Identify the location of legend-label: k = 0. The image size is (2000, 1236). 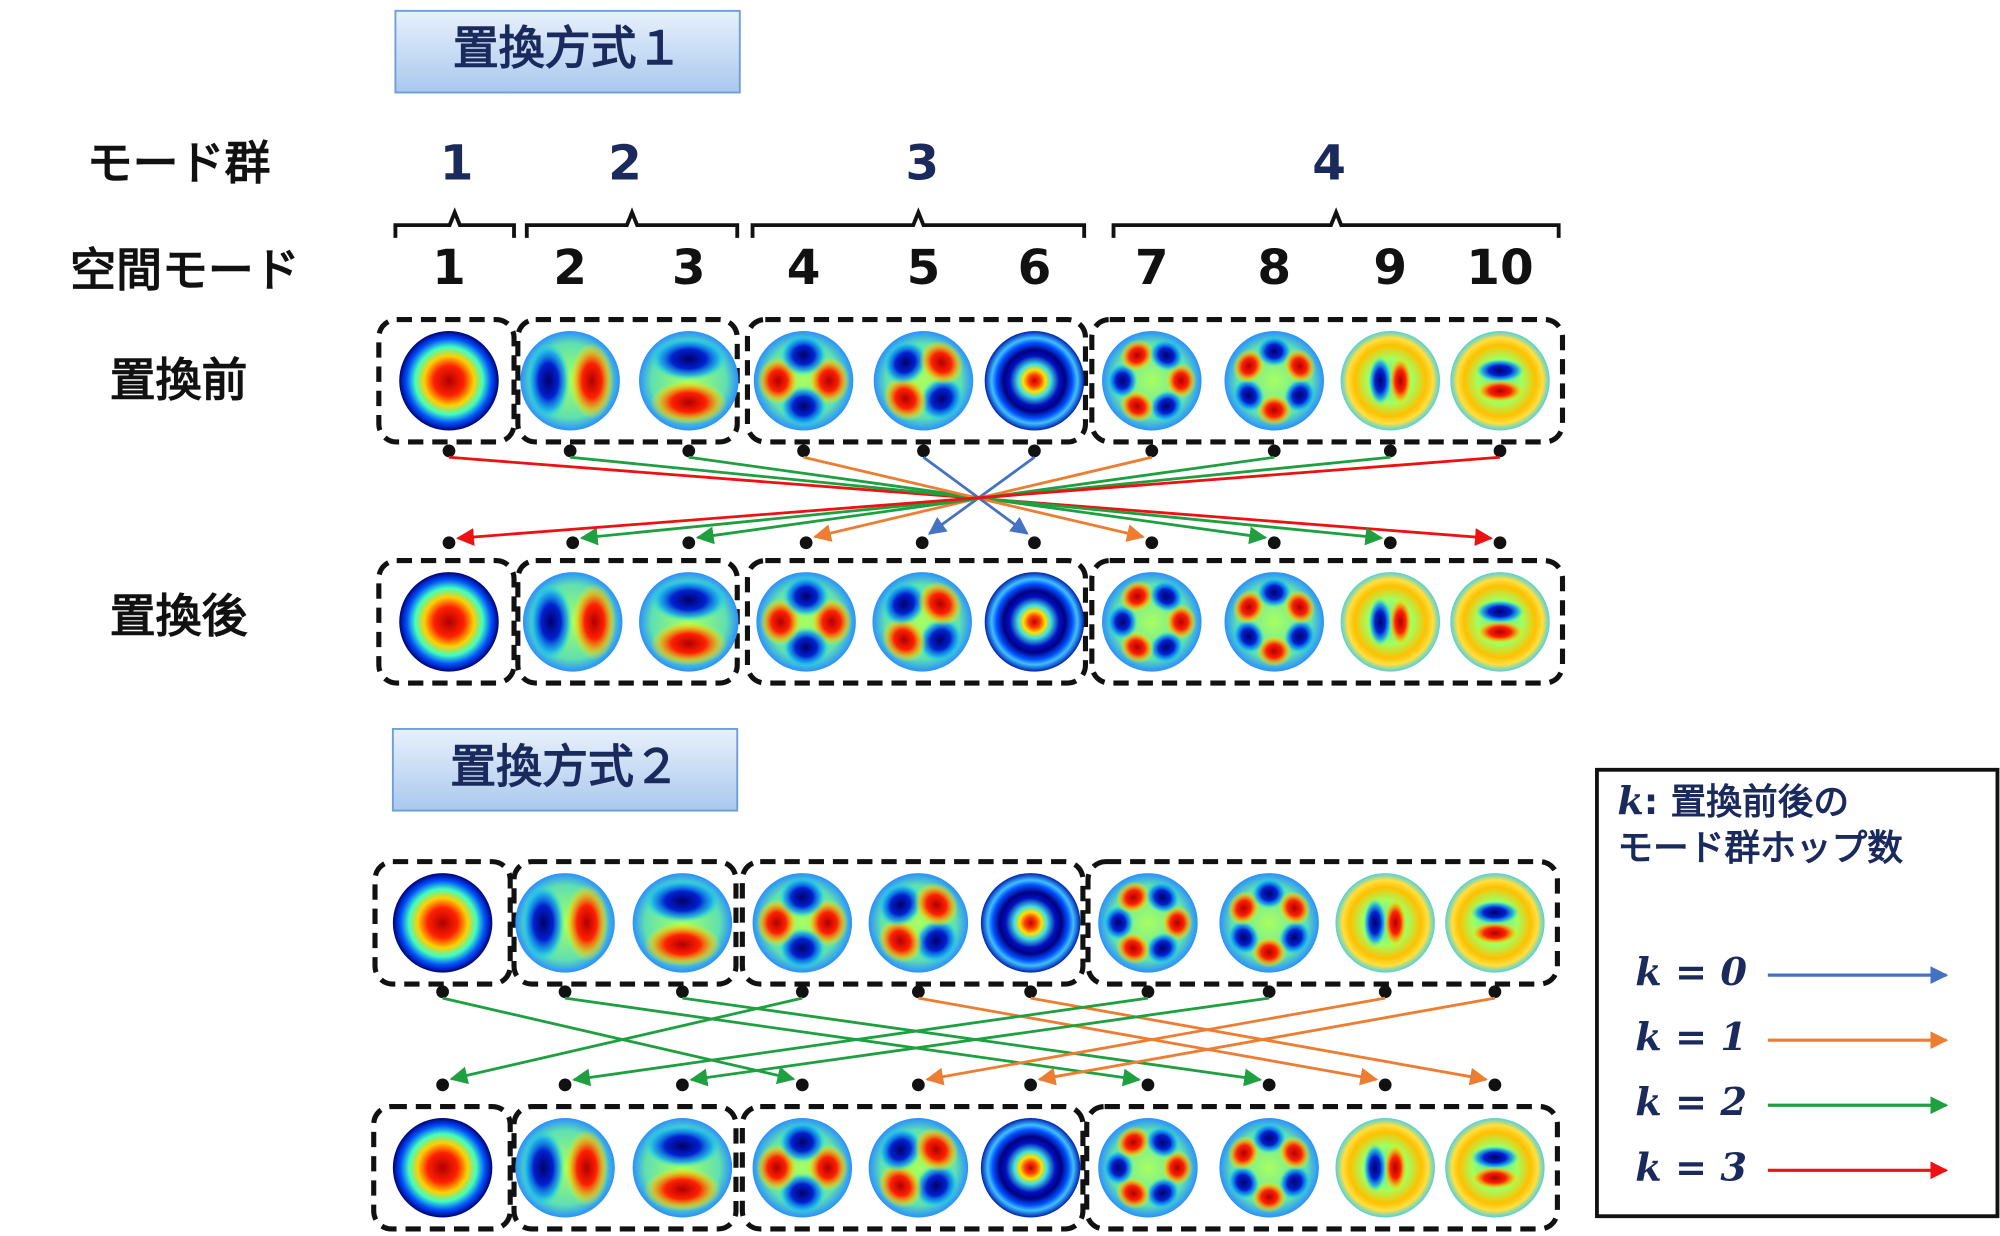
(1691, 972).